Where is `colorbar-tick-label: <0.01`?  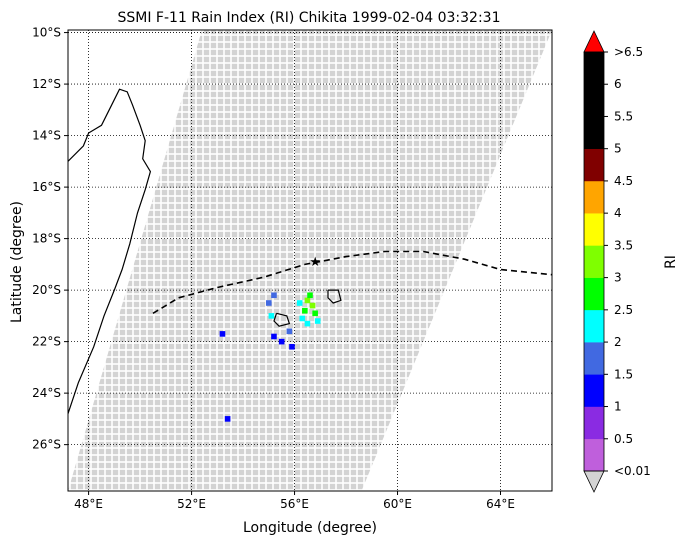
colorbar-tick-label: <0.01 is located at coordinates (632, 471).